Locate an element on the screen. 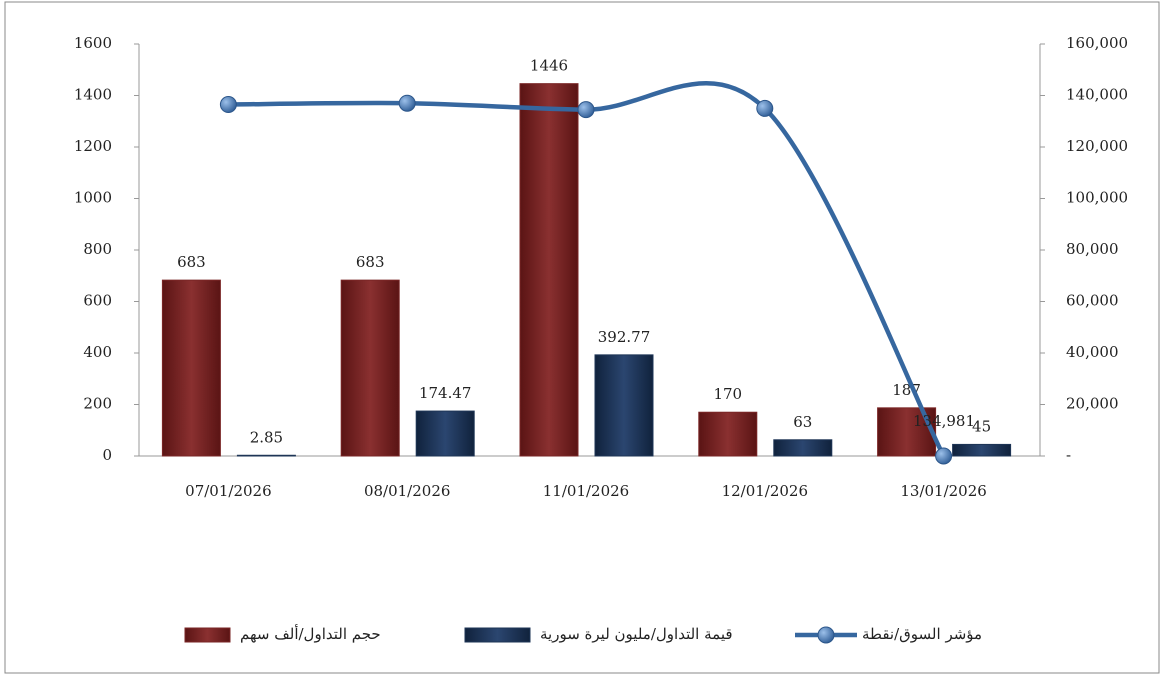 This screenshot has height=675, width=1164. y-tick-label: 800 is located at coordinates (97, 249).